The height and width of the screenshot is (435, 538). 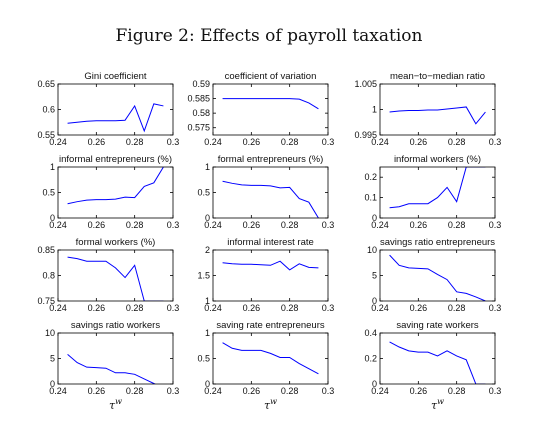 What do you see at coordinates (52, 359) in the screenshot?
I see `y-tick-label: 5` at bounding box center [52, 359].